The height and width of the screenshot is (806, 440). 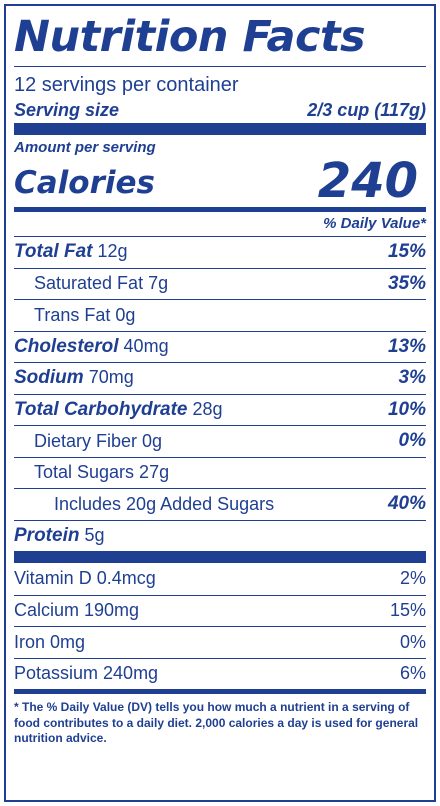 I want to click on nutrient-amount: 40mg, so click(x=146, y=345).